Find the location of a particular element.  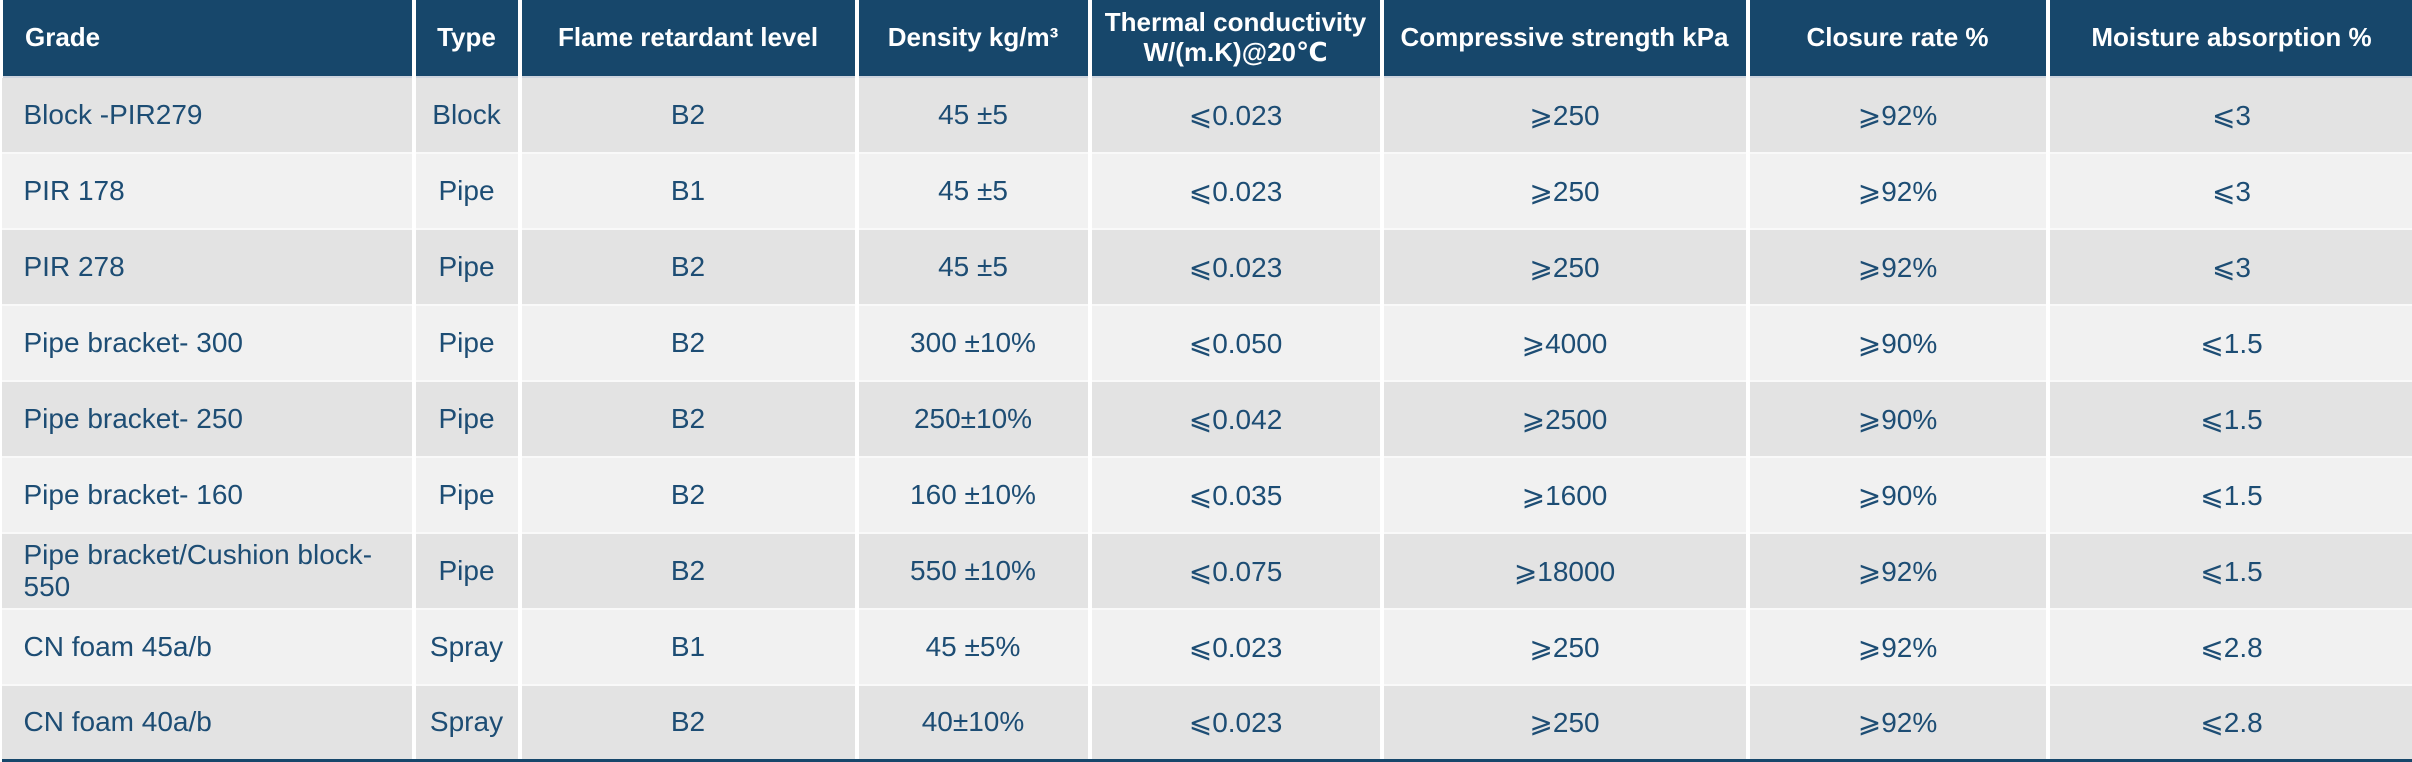

table-row: PIR 278 Pipe B2 45 ±5 ⩽0.023 ⩾250 ⩾92% ⩽3 is located at coordinates (1206, 266).